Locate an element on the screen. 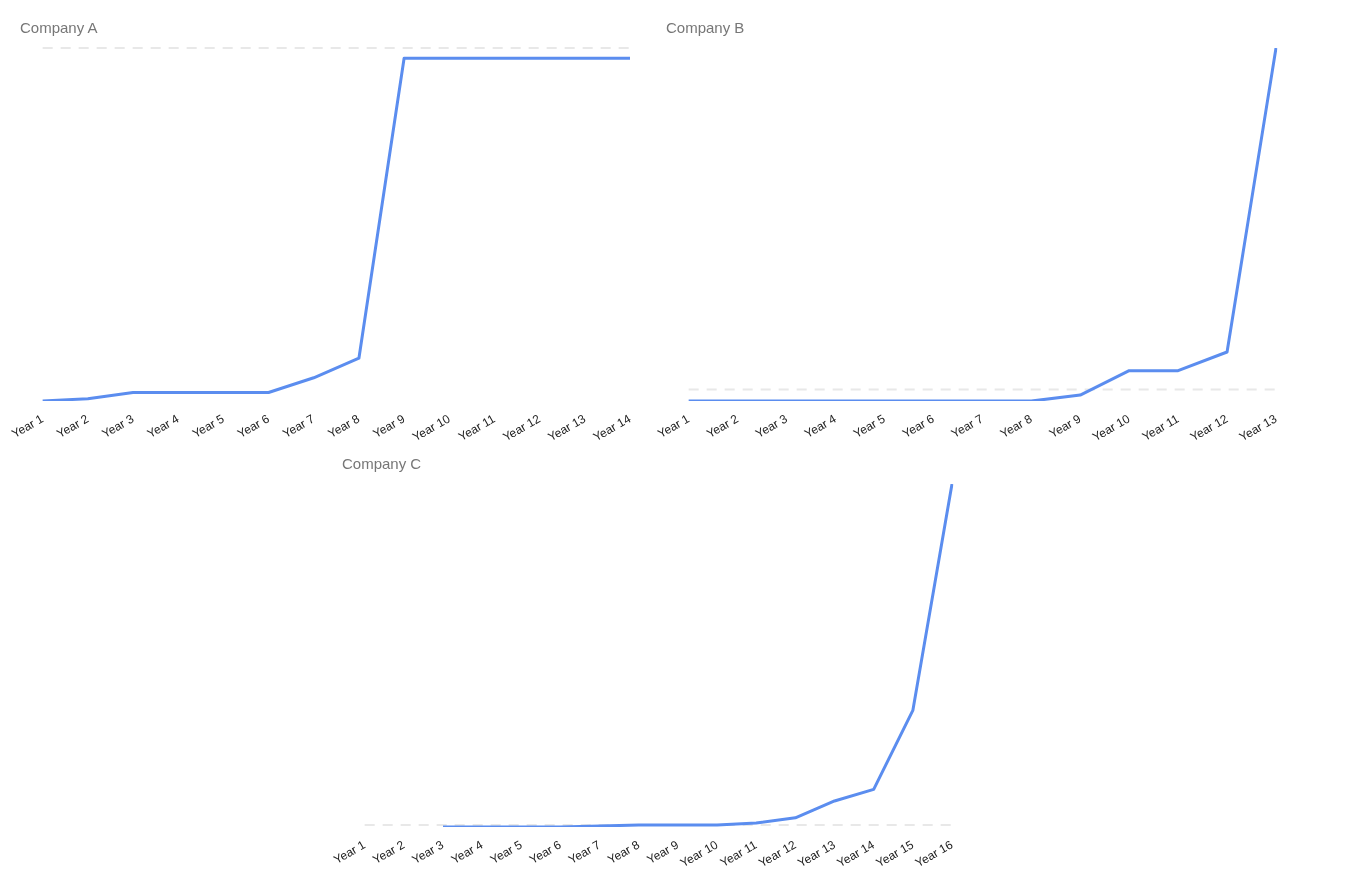 The height and width of the screenshot is (882, 1362). x-tick-label: Year 14 is located at coordinates (612, 428).